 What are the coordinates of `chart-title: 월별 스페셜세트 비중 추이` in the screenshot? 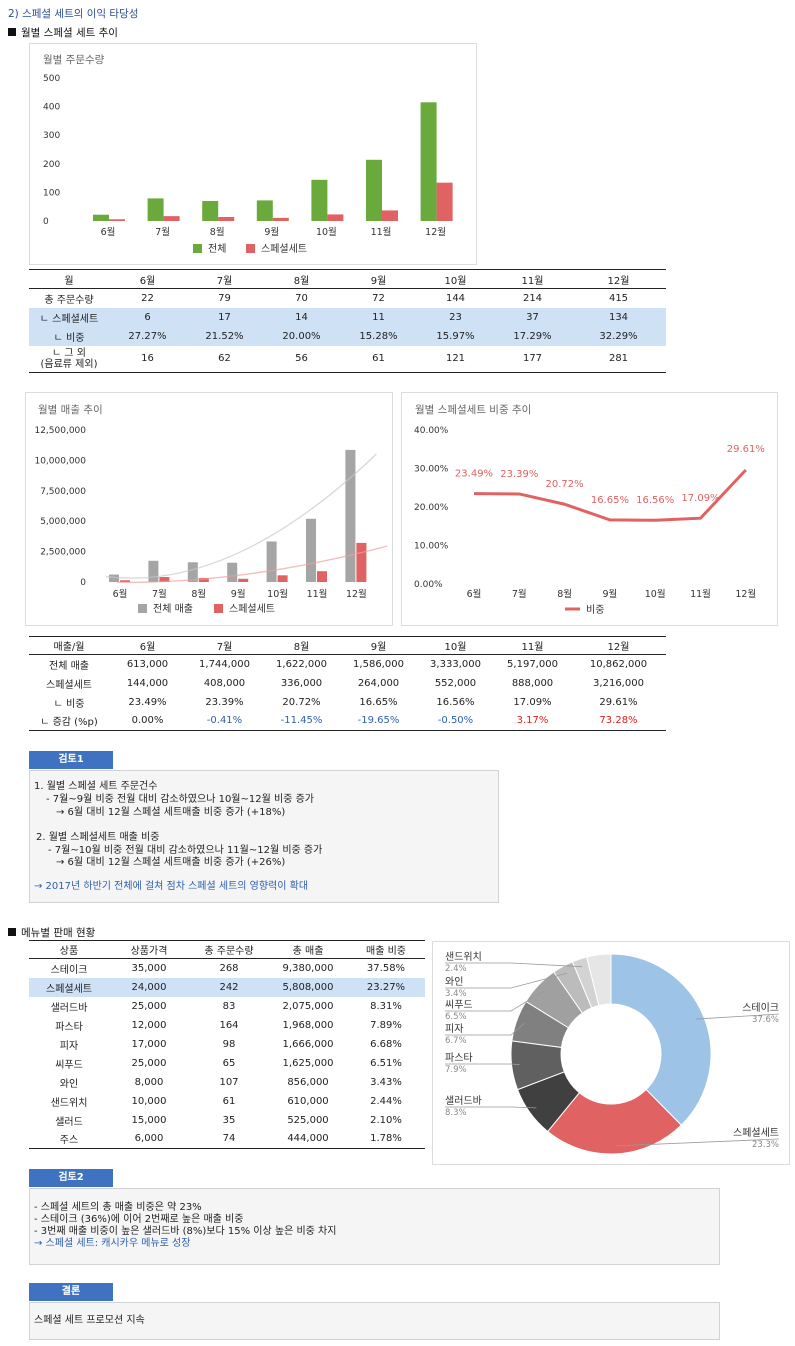 It's located at (473, 410).